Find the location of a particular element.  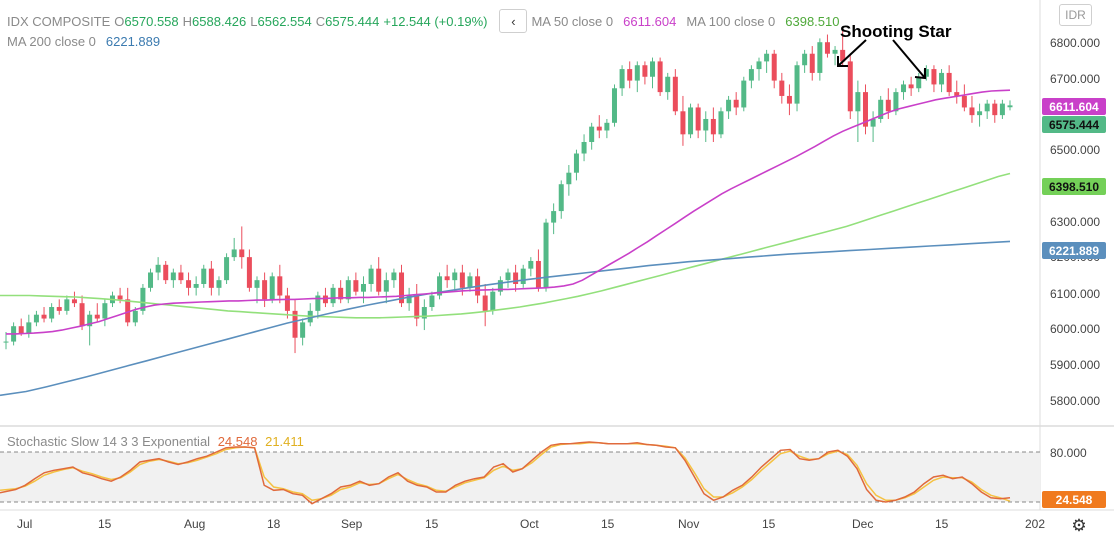

annotation-arrows is located at coordinates (881, 59).